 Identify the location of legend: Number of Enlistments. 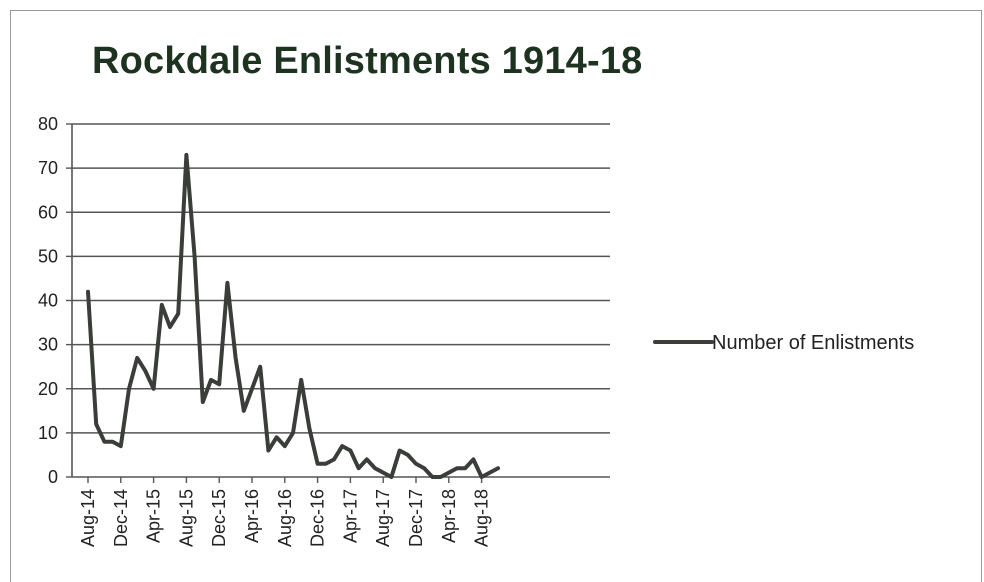
(783, 343).